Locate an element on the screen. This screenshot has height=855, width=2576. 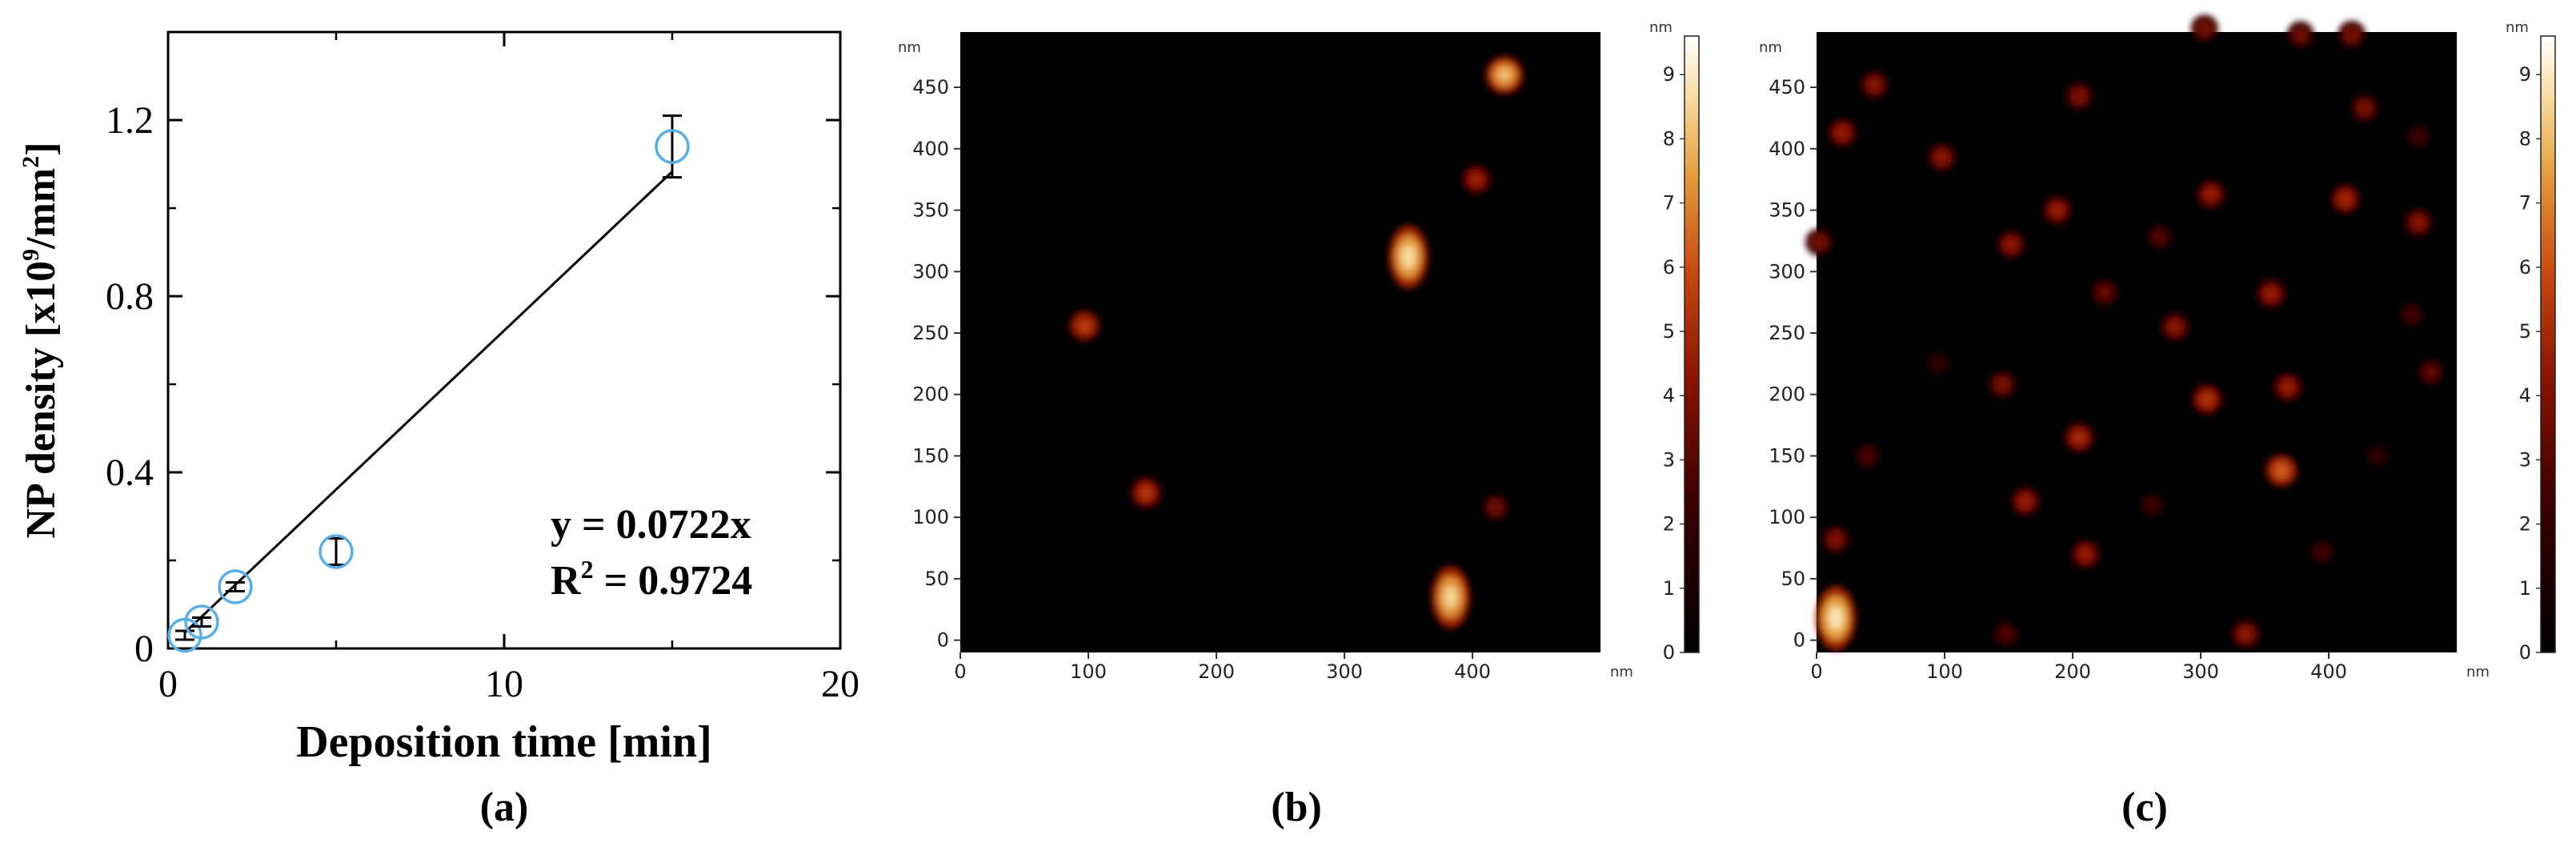
y-tick-label: 1.2 is located at coordinates (130, 120).